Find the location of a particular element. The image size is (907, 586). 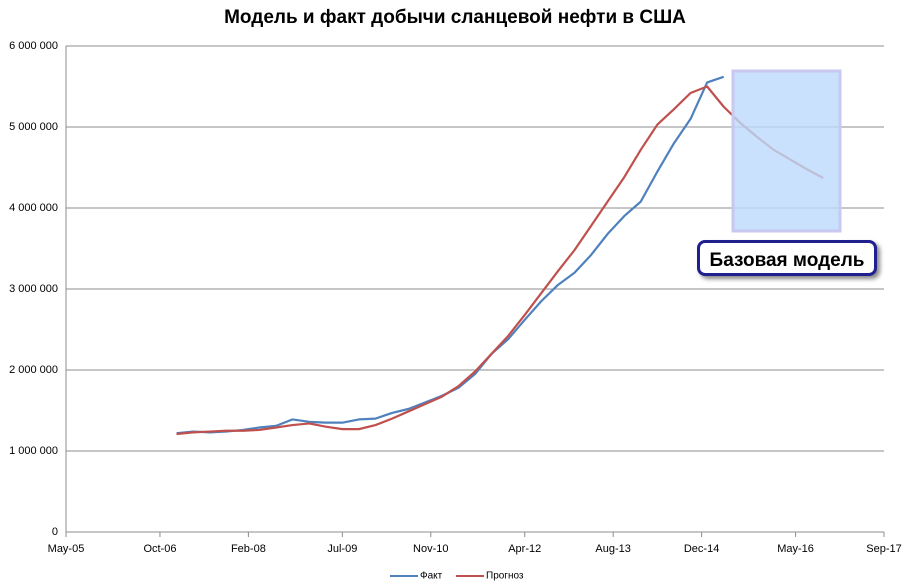

x-tick-label: May-16 is located at coordinates (795, 549).